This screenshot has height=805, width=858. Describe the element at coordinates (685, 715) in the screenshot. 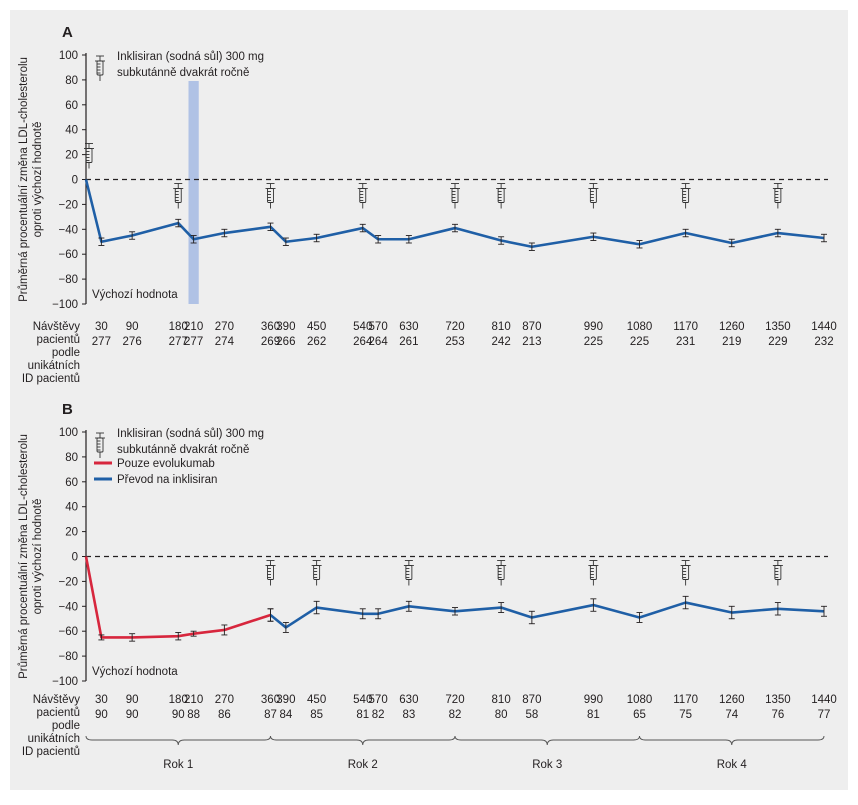

I see `patient-count: 75` at that location.